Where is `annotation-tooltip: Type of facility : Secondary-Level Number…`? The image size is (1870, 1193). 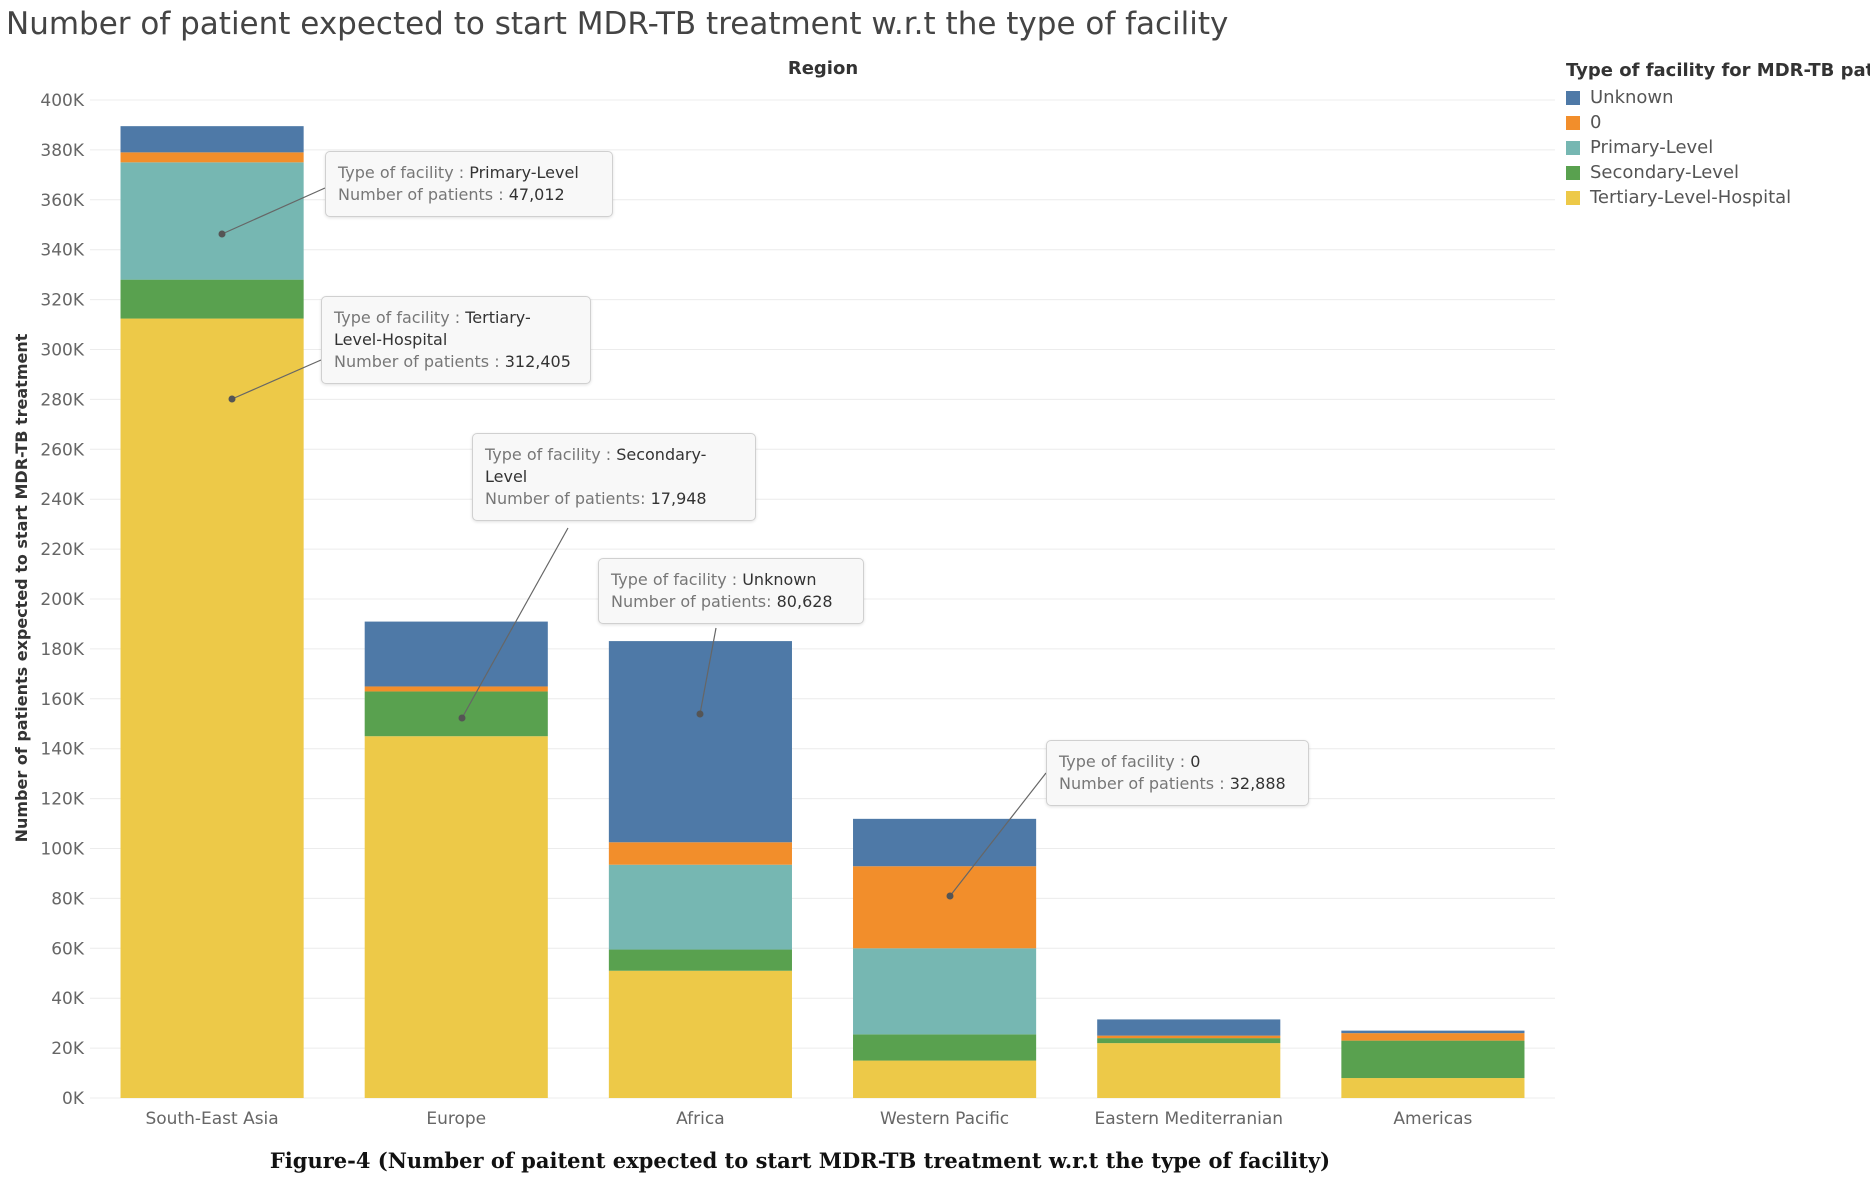
annotation-tooltip: Type of facility : Secondary-Level Number… is located at coordinates (614, 477).